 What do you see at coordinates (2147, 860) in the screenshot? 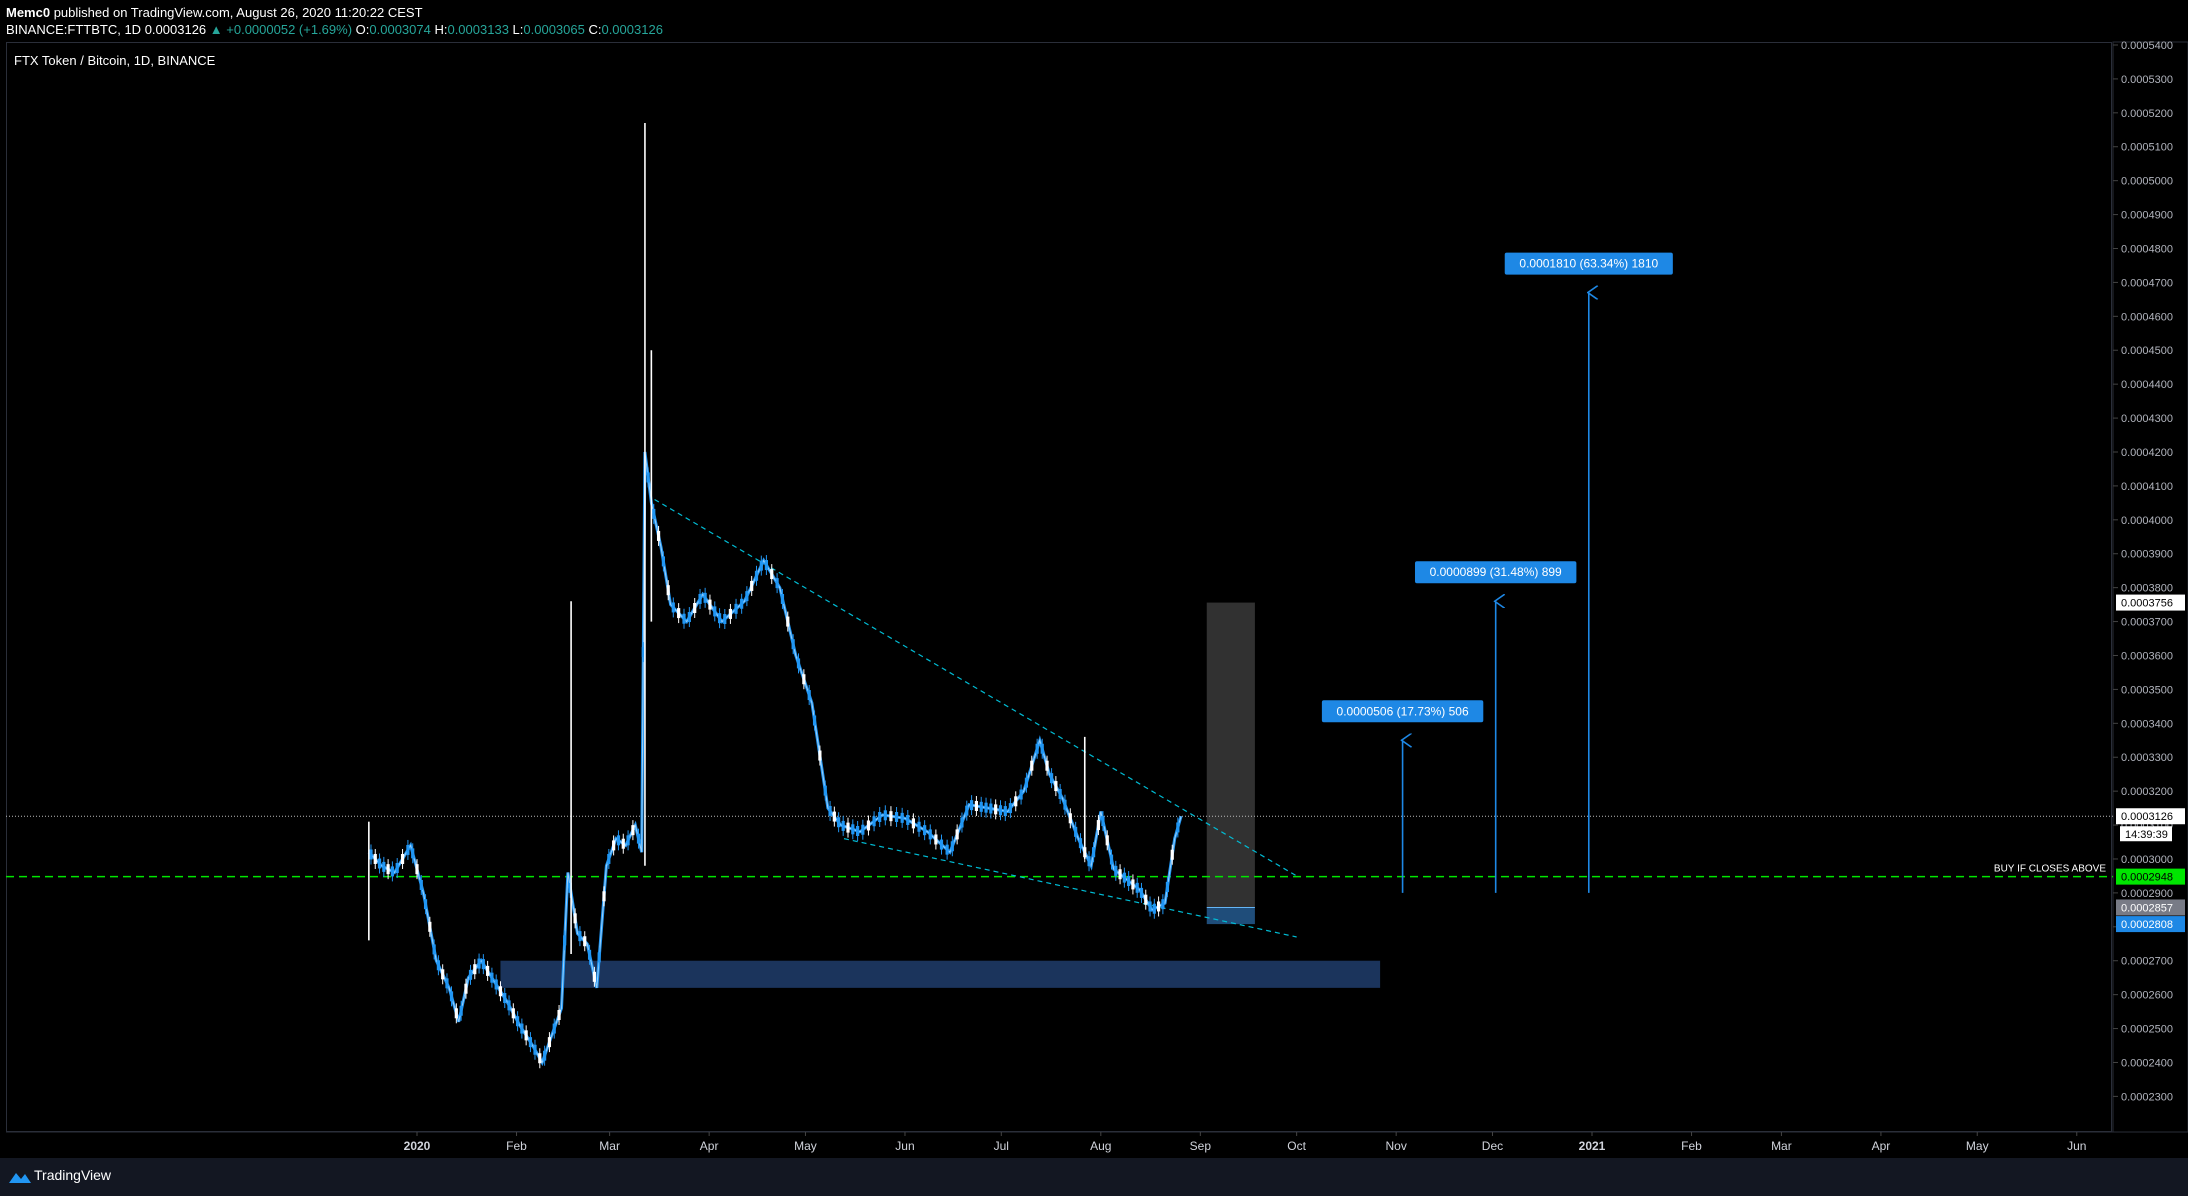
I see `y-tick-label: 0.0003000` at bounding box center [2147, 860].